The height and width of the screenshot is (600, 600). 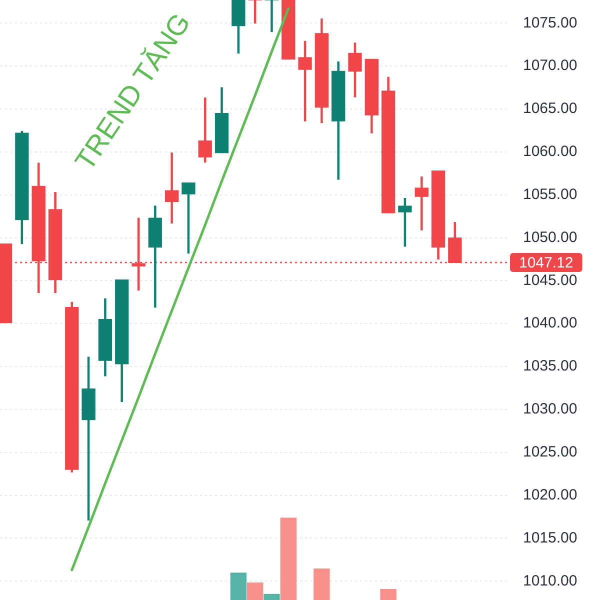 What do you see at coordinates (550, 237) in the screenshot?
I see `y-tick-label: 1050.00` at bounding box center [550, 237].